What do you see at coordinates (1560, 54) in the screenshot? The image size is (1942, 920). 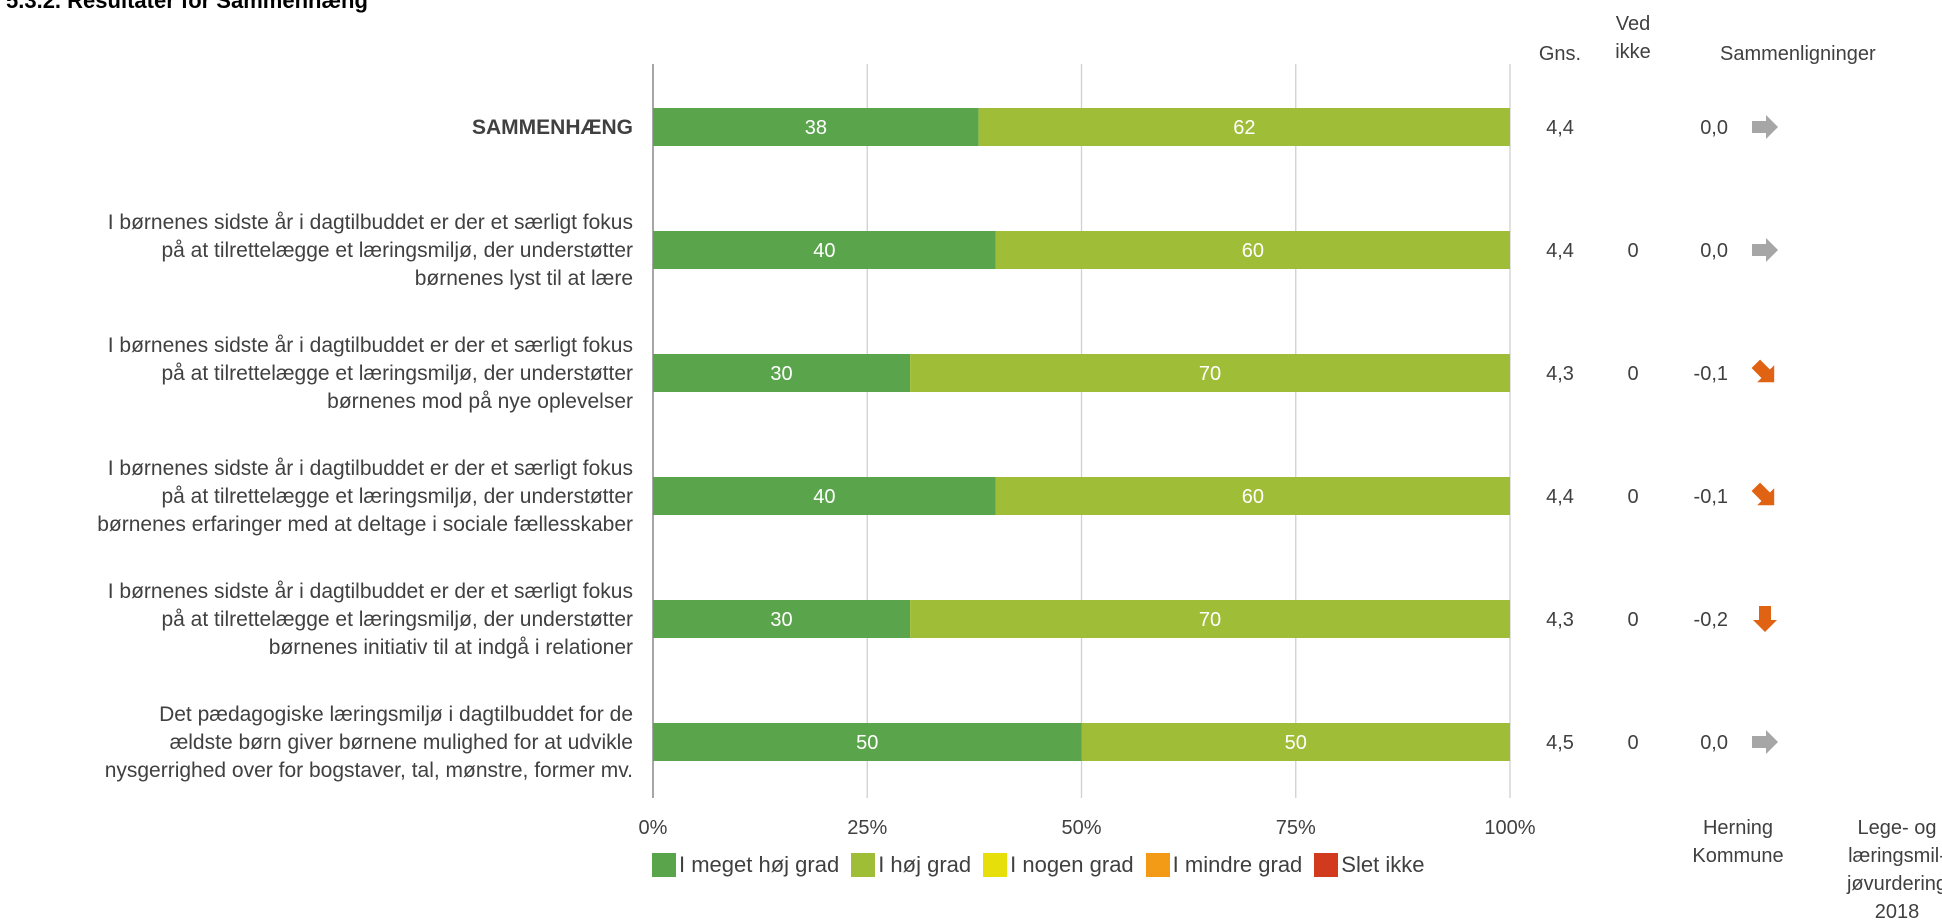 I see `column-header-gns: Gns.` at bounding box center [1560, 54].